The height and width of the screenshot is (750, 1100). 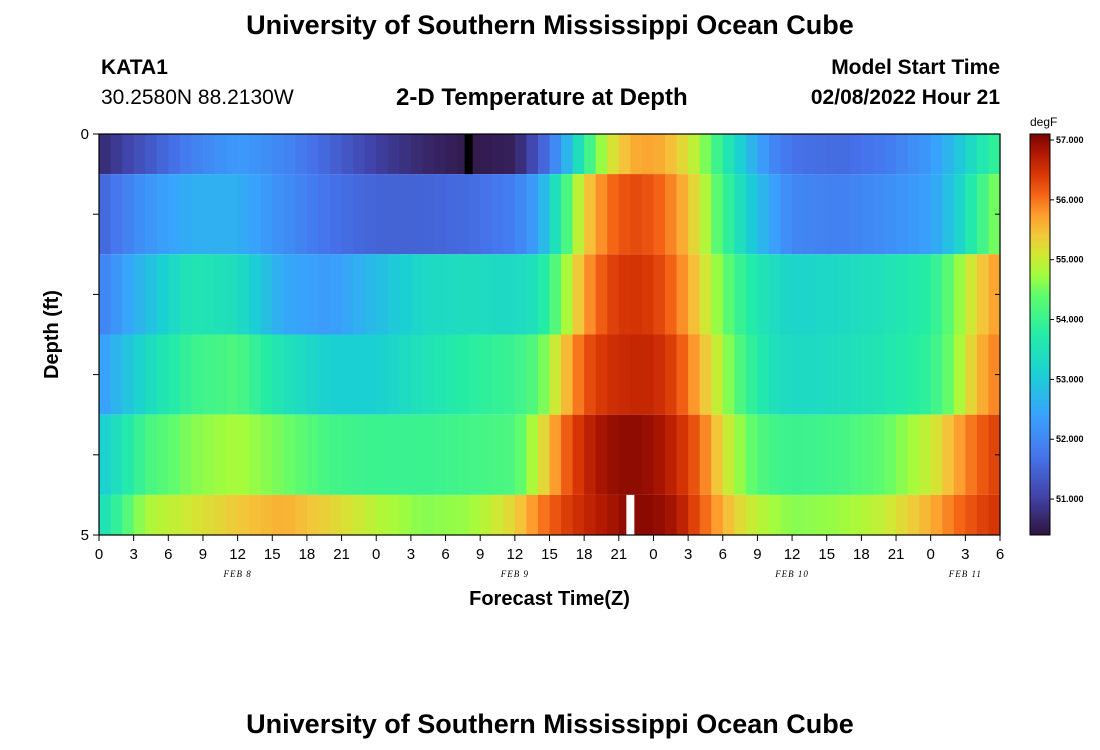 I want to click on heat-cell-layer0-h40, so click(x=567, y=154).